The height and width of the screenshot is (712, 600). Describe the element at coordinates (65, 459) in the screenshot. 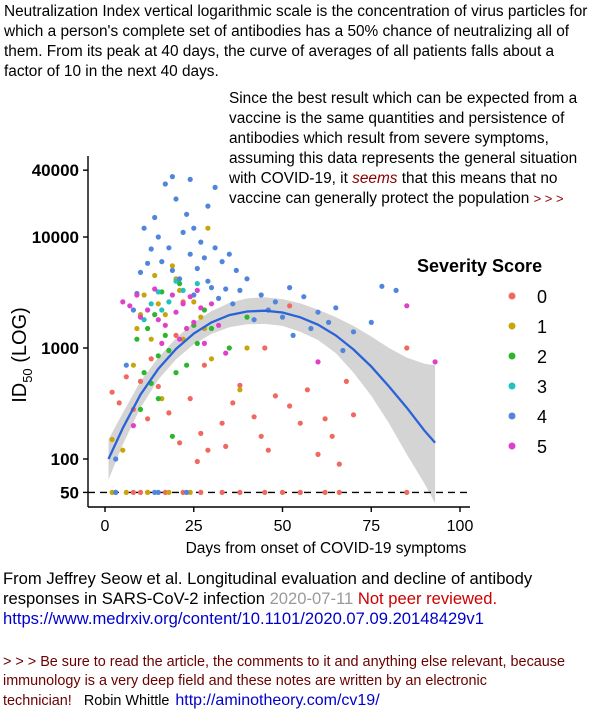

I see `y-tick-label: 100` at that location.